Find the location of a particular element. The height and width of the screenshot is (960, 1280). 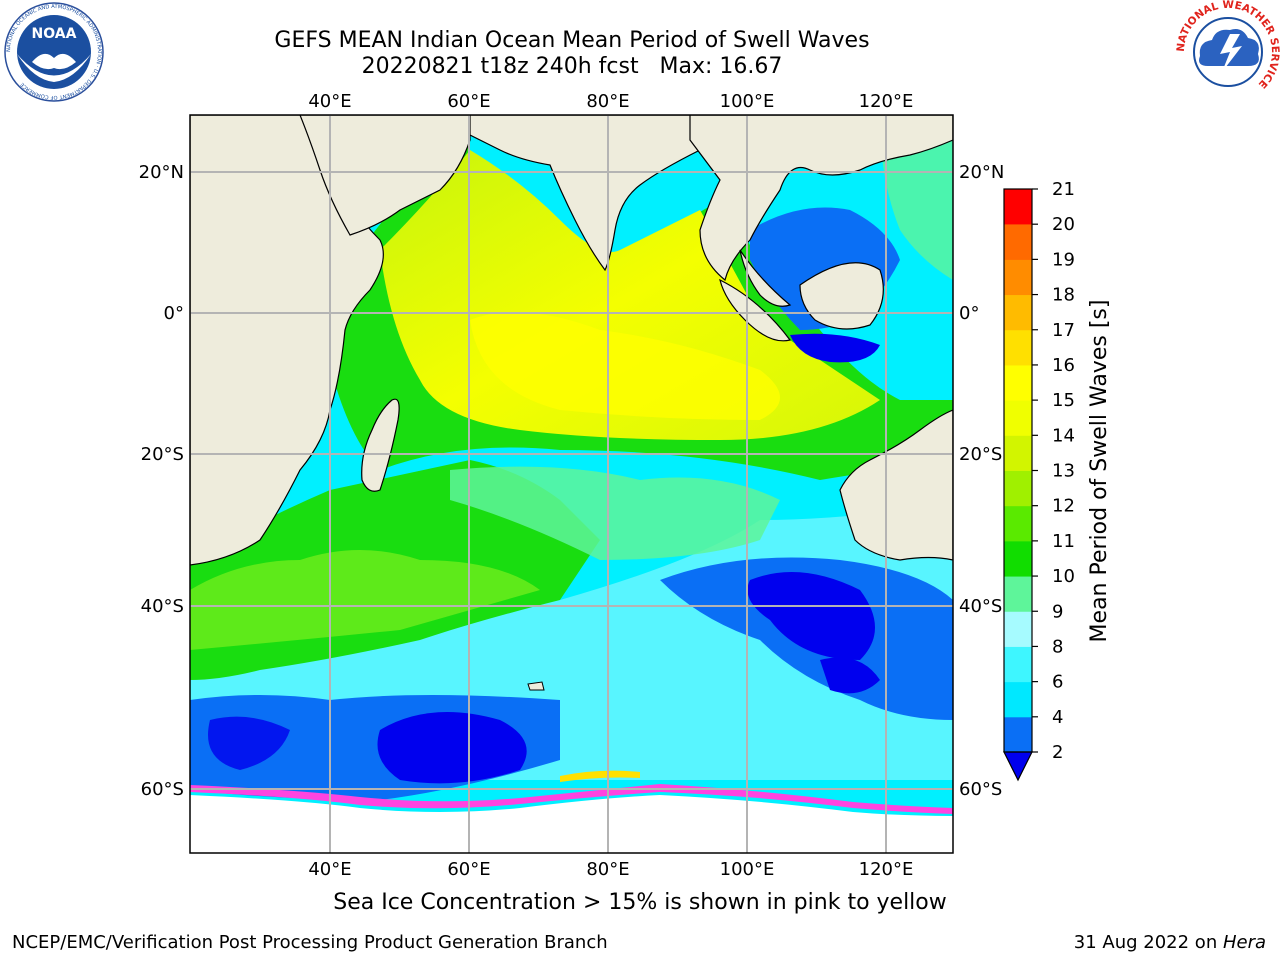

india-land is located at coordinates (585, 193).